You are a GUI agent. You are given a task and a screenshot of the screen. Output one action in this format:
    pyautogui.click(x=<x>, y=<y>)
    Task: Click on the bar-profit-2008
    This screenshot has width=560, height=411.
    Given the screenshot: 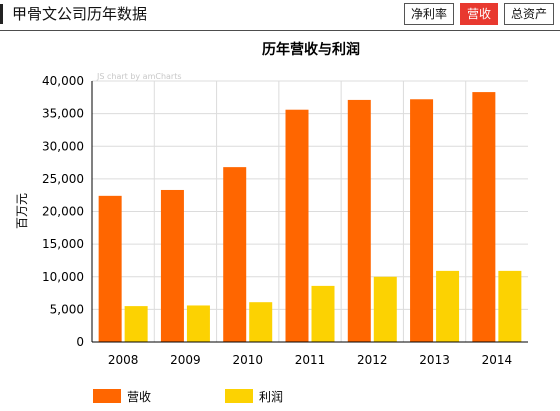 What is the action you would take?
    pyautogui.click(x=136, y=324)
    